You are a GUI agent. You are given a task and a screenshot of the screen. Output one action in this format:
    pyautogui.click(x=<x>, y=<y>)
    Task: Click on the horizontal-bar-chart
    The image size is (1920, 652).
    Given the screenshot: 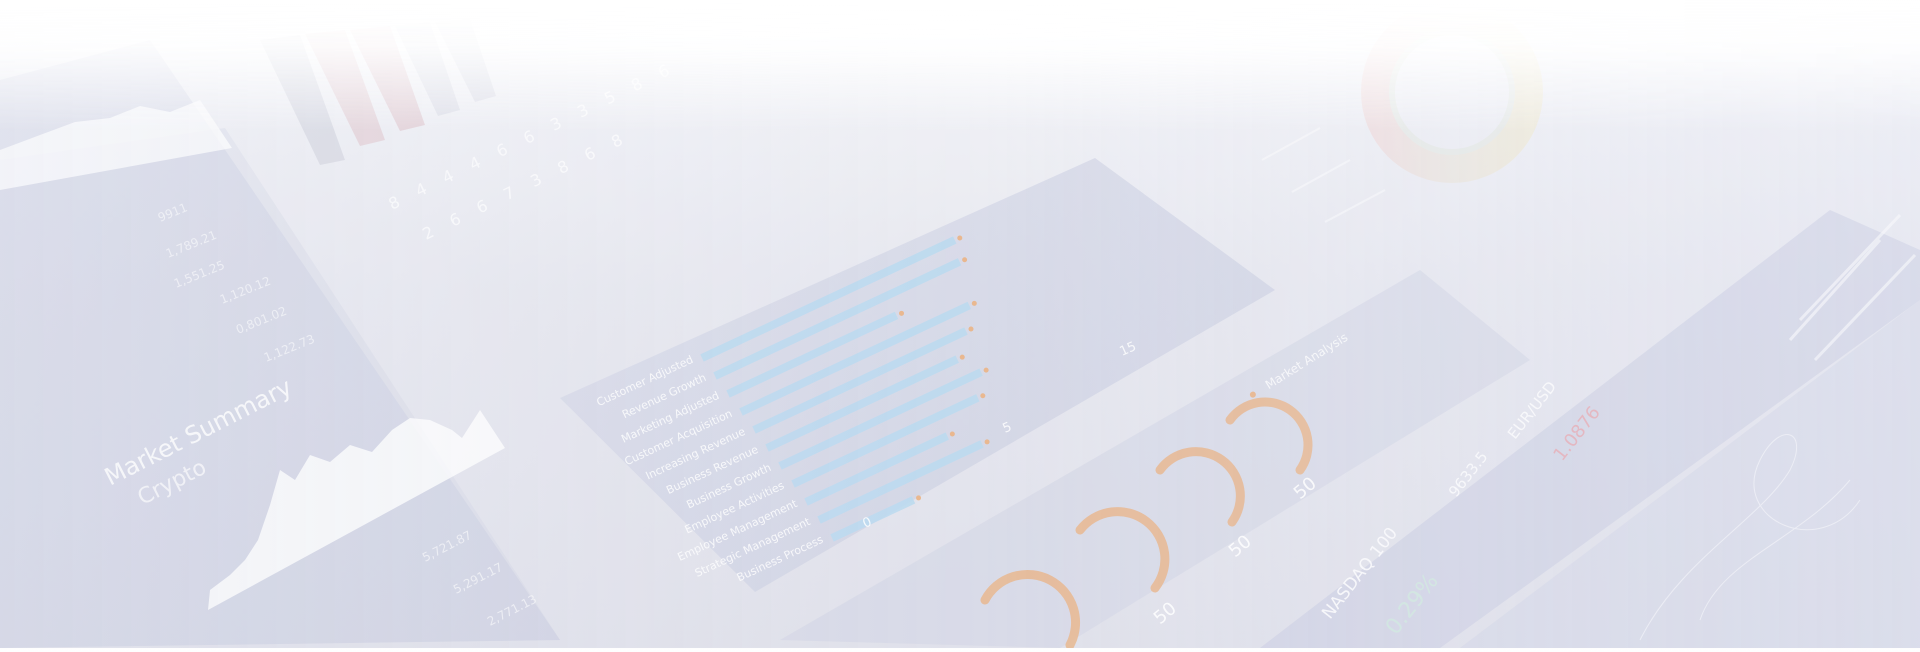 What is the action you would take?
    pyautogui.click(x=845, y=388)
    